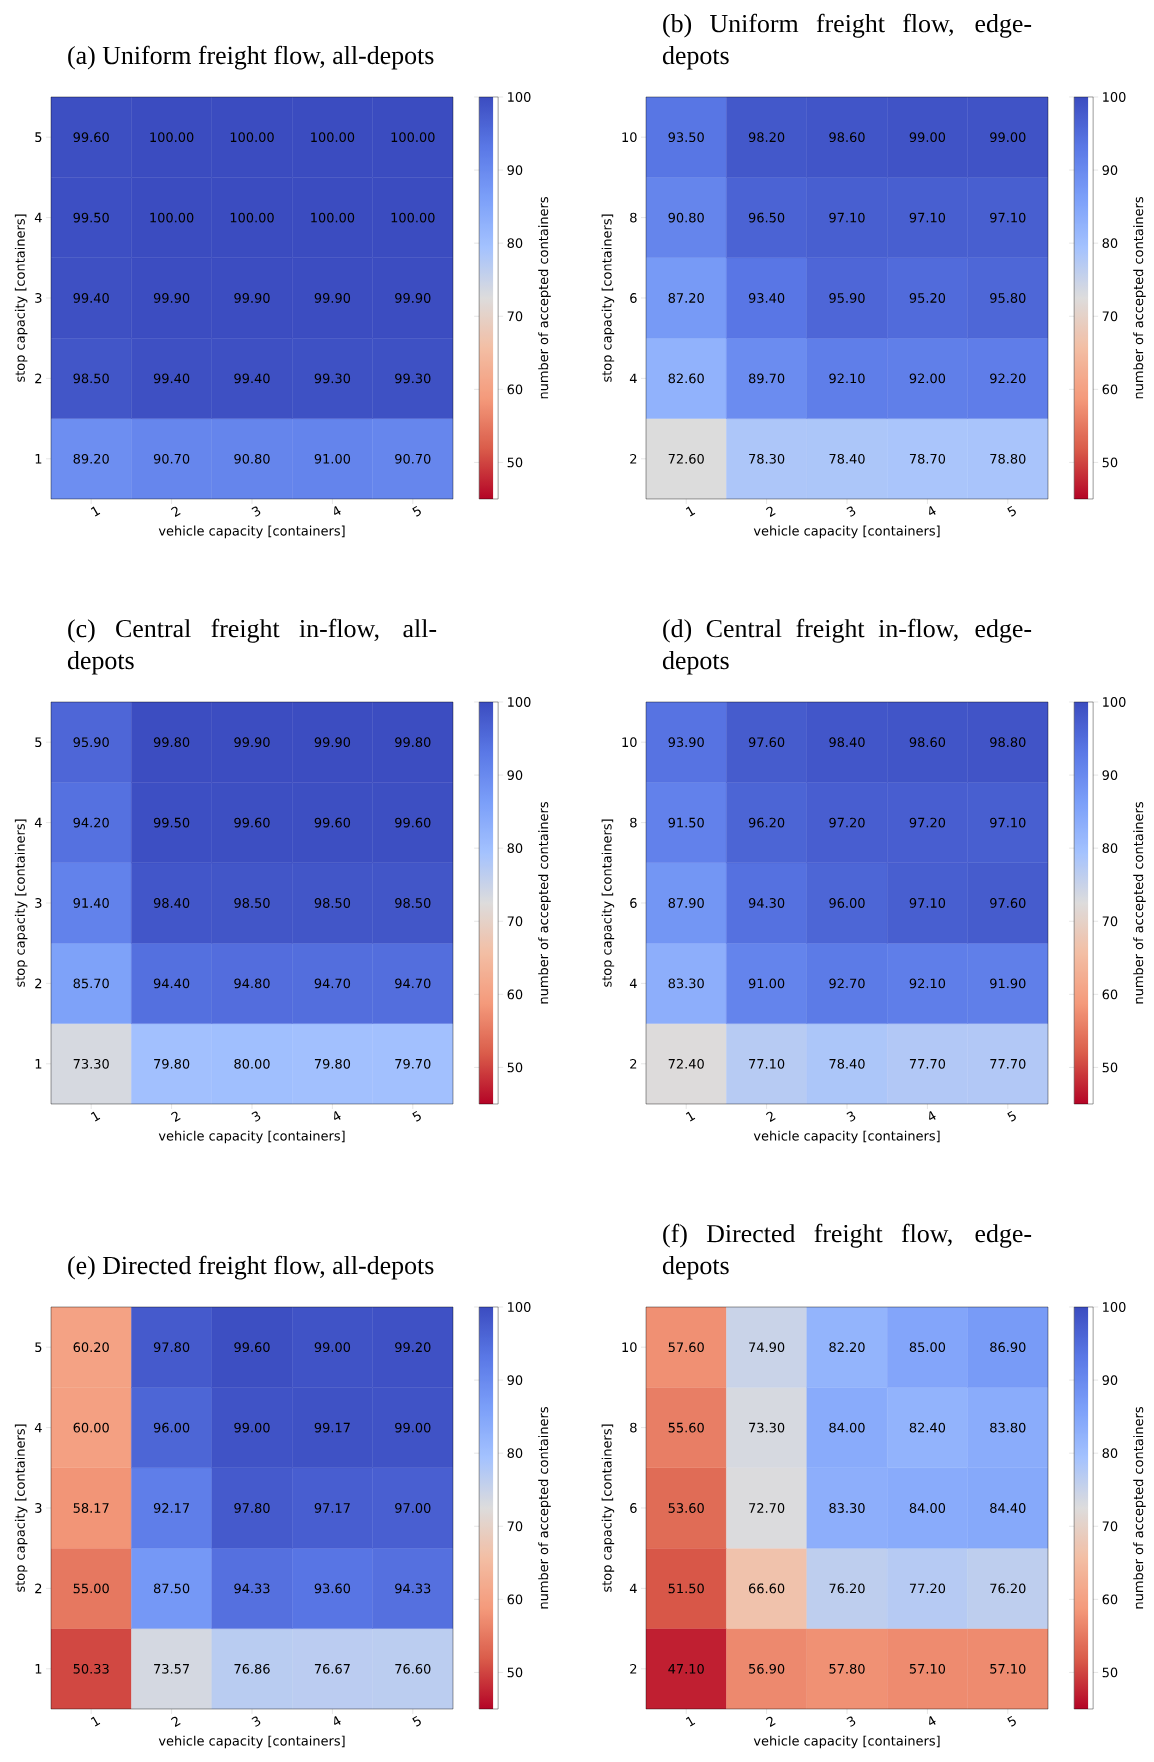 This screenshot has width=1154, height=1762. I want to click on data-label: 98.50, so click(91, 378).